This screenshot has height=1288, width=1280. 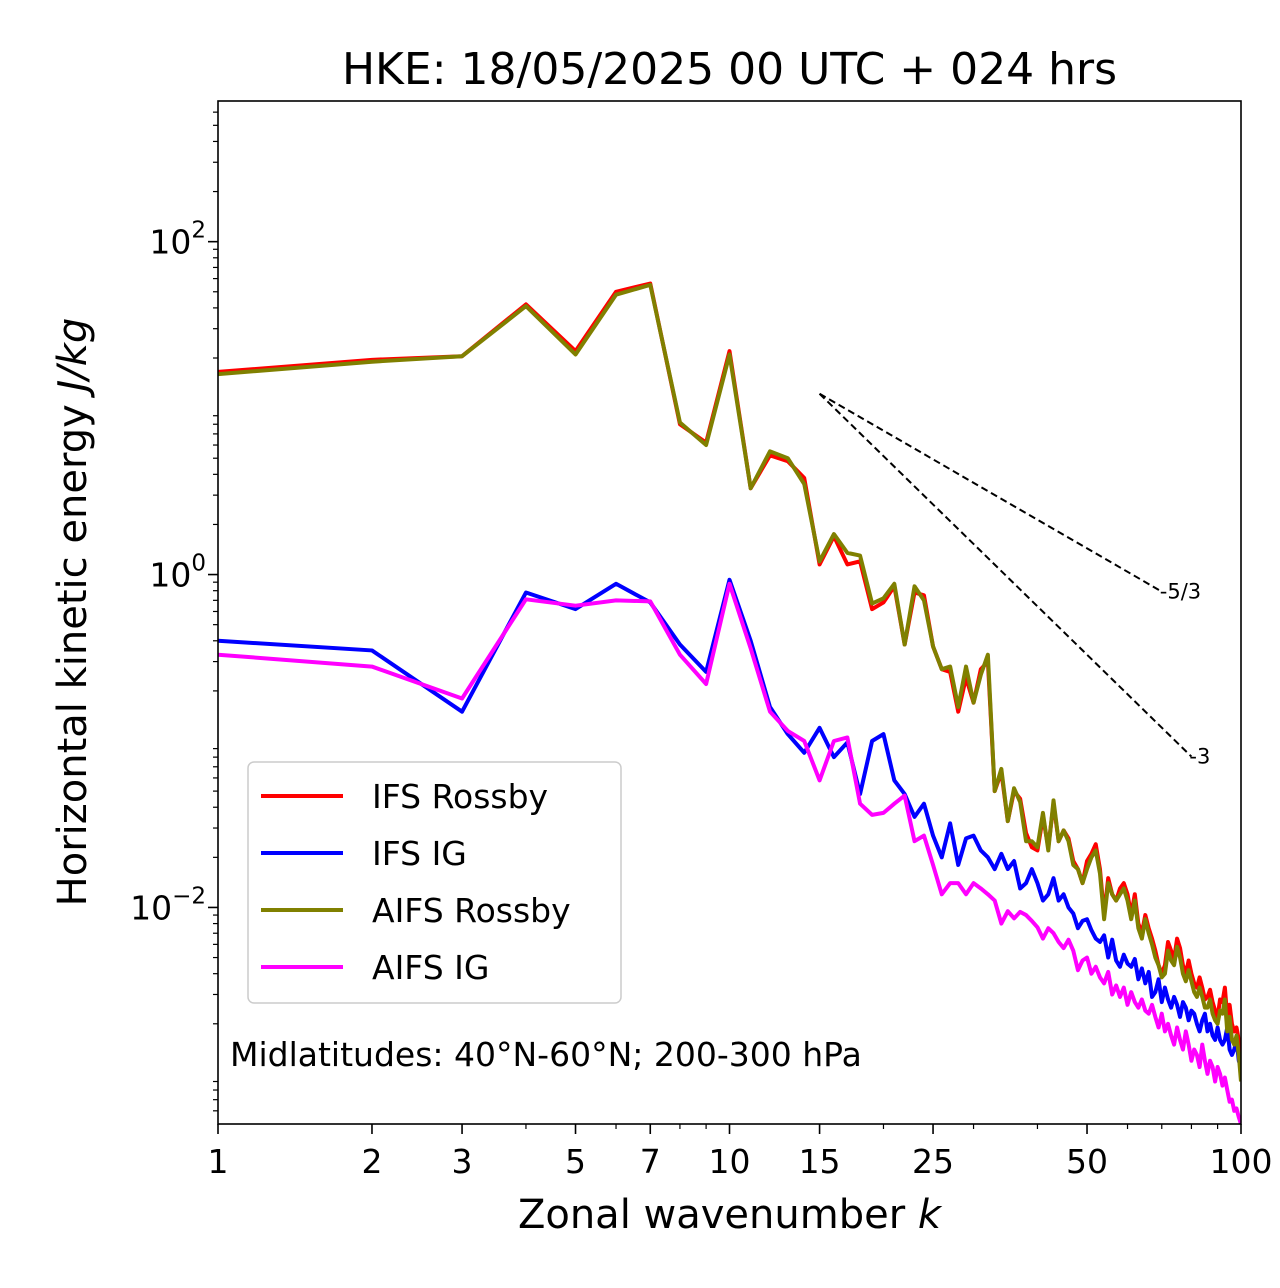 I want to click on x-tick-label: 2, so click(x=371, y=1161).